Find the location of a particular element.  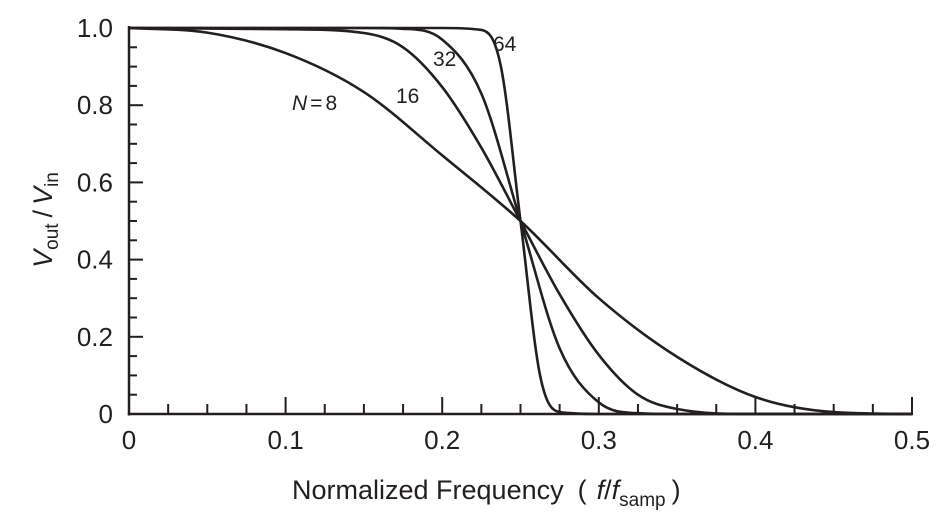

series-label-32: 32 is located at coordinates (444, 59).